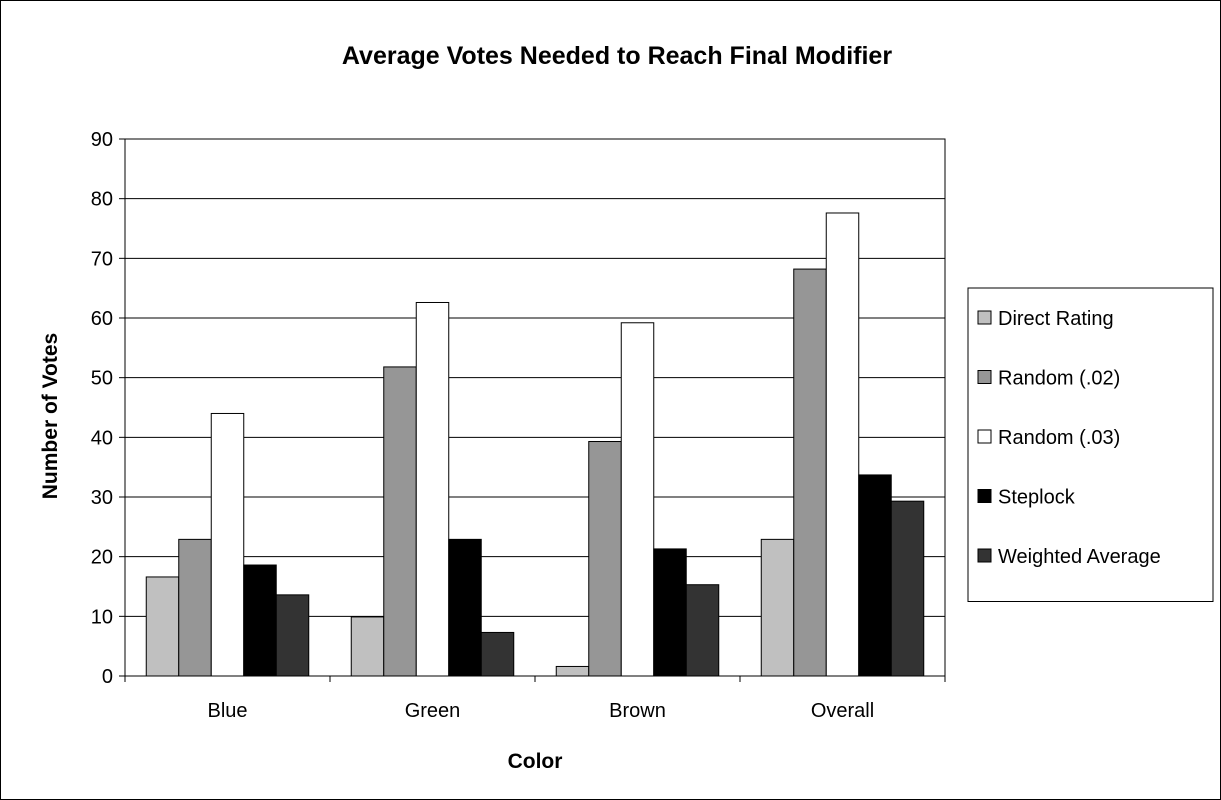 The height and width of the screenshot is (800, 1221). I want to click on legend-label: Steplock, so click(1037, 498).